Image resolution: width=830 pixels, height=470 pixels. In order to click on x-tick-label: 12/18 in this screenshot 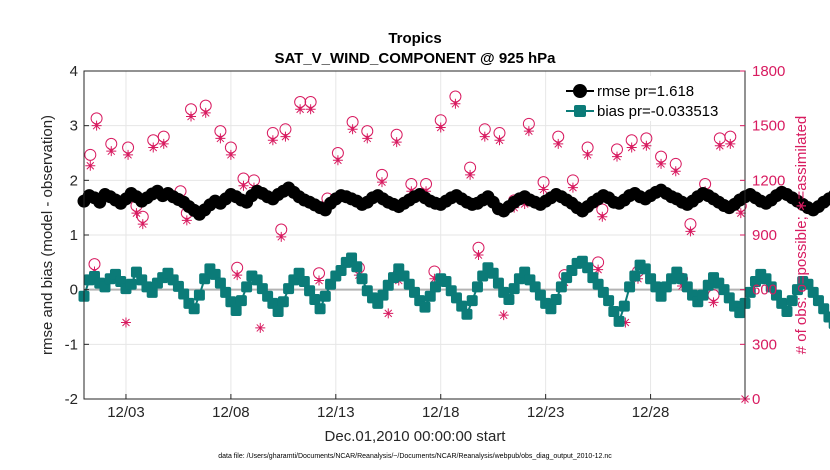, I will do `click(441, 412)`.